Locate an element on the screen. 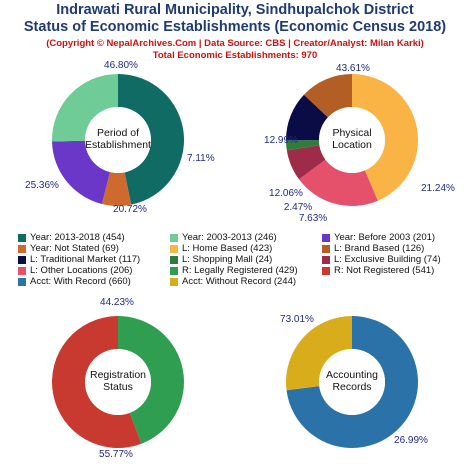  legend-label: Year: Before 2003 (201) is located at coordinates (385, 237).